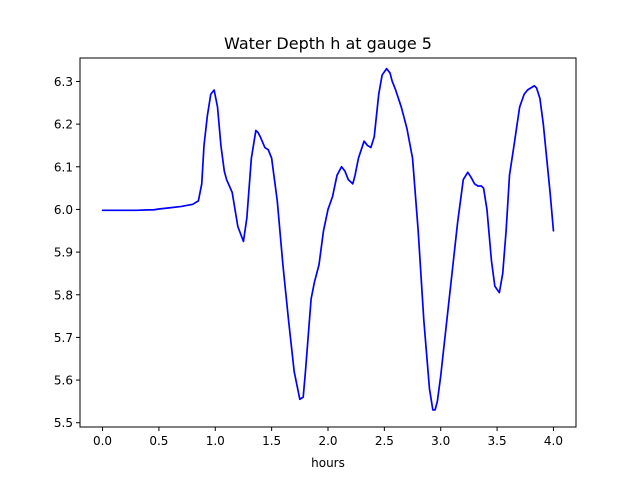 The image size is (640, 480). What do you see at coordinates (63, 125) in the screenshot?
I see `y-tick-label: 6.2` at bounding box center [63, 125].